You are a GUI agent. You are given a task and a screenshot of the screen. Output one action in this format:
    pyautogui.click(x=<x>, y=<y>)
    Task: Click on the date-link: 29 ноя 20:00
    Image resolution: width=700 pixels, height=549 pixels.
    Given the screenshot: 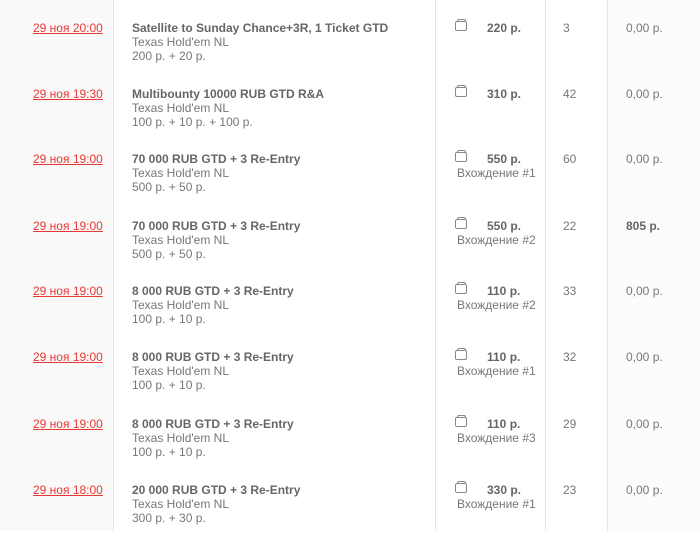 What is the action you would take?
    pyautogui.click(x=68, y=28)
    